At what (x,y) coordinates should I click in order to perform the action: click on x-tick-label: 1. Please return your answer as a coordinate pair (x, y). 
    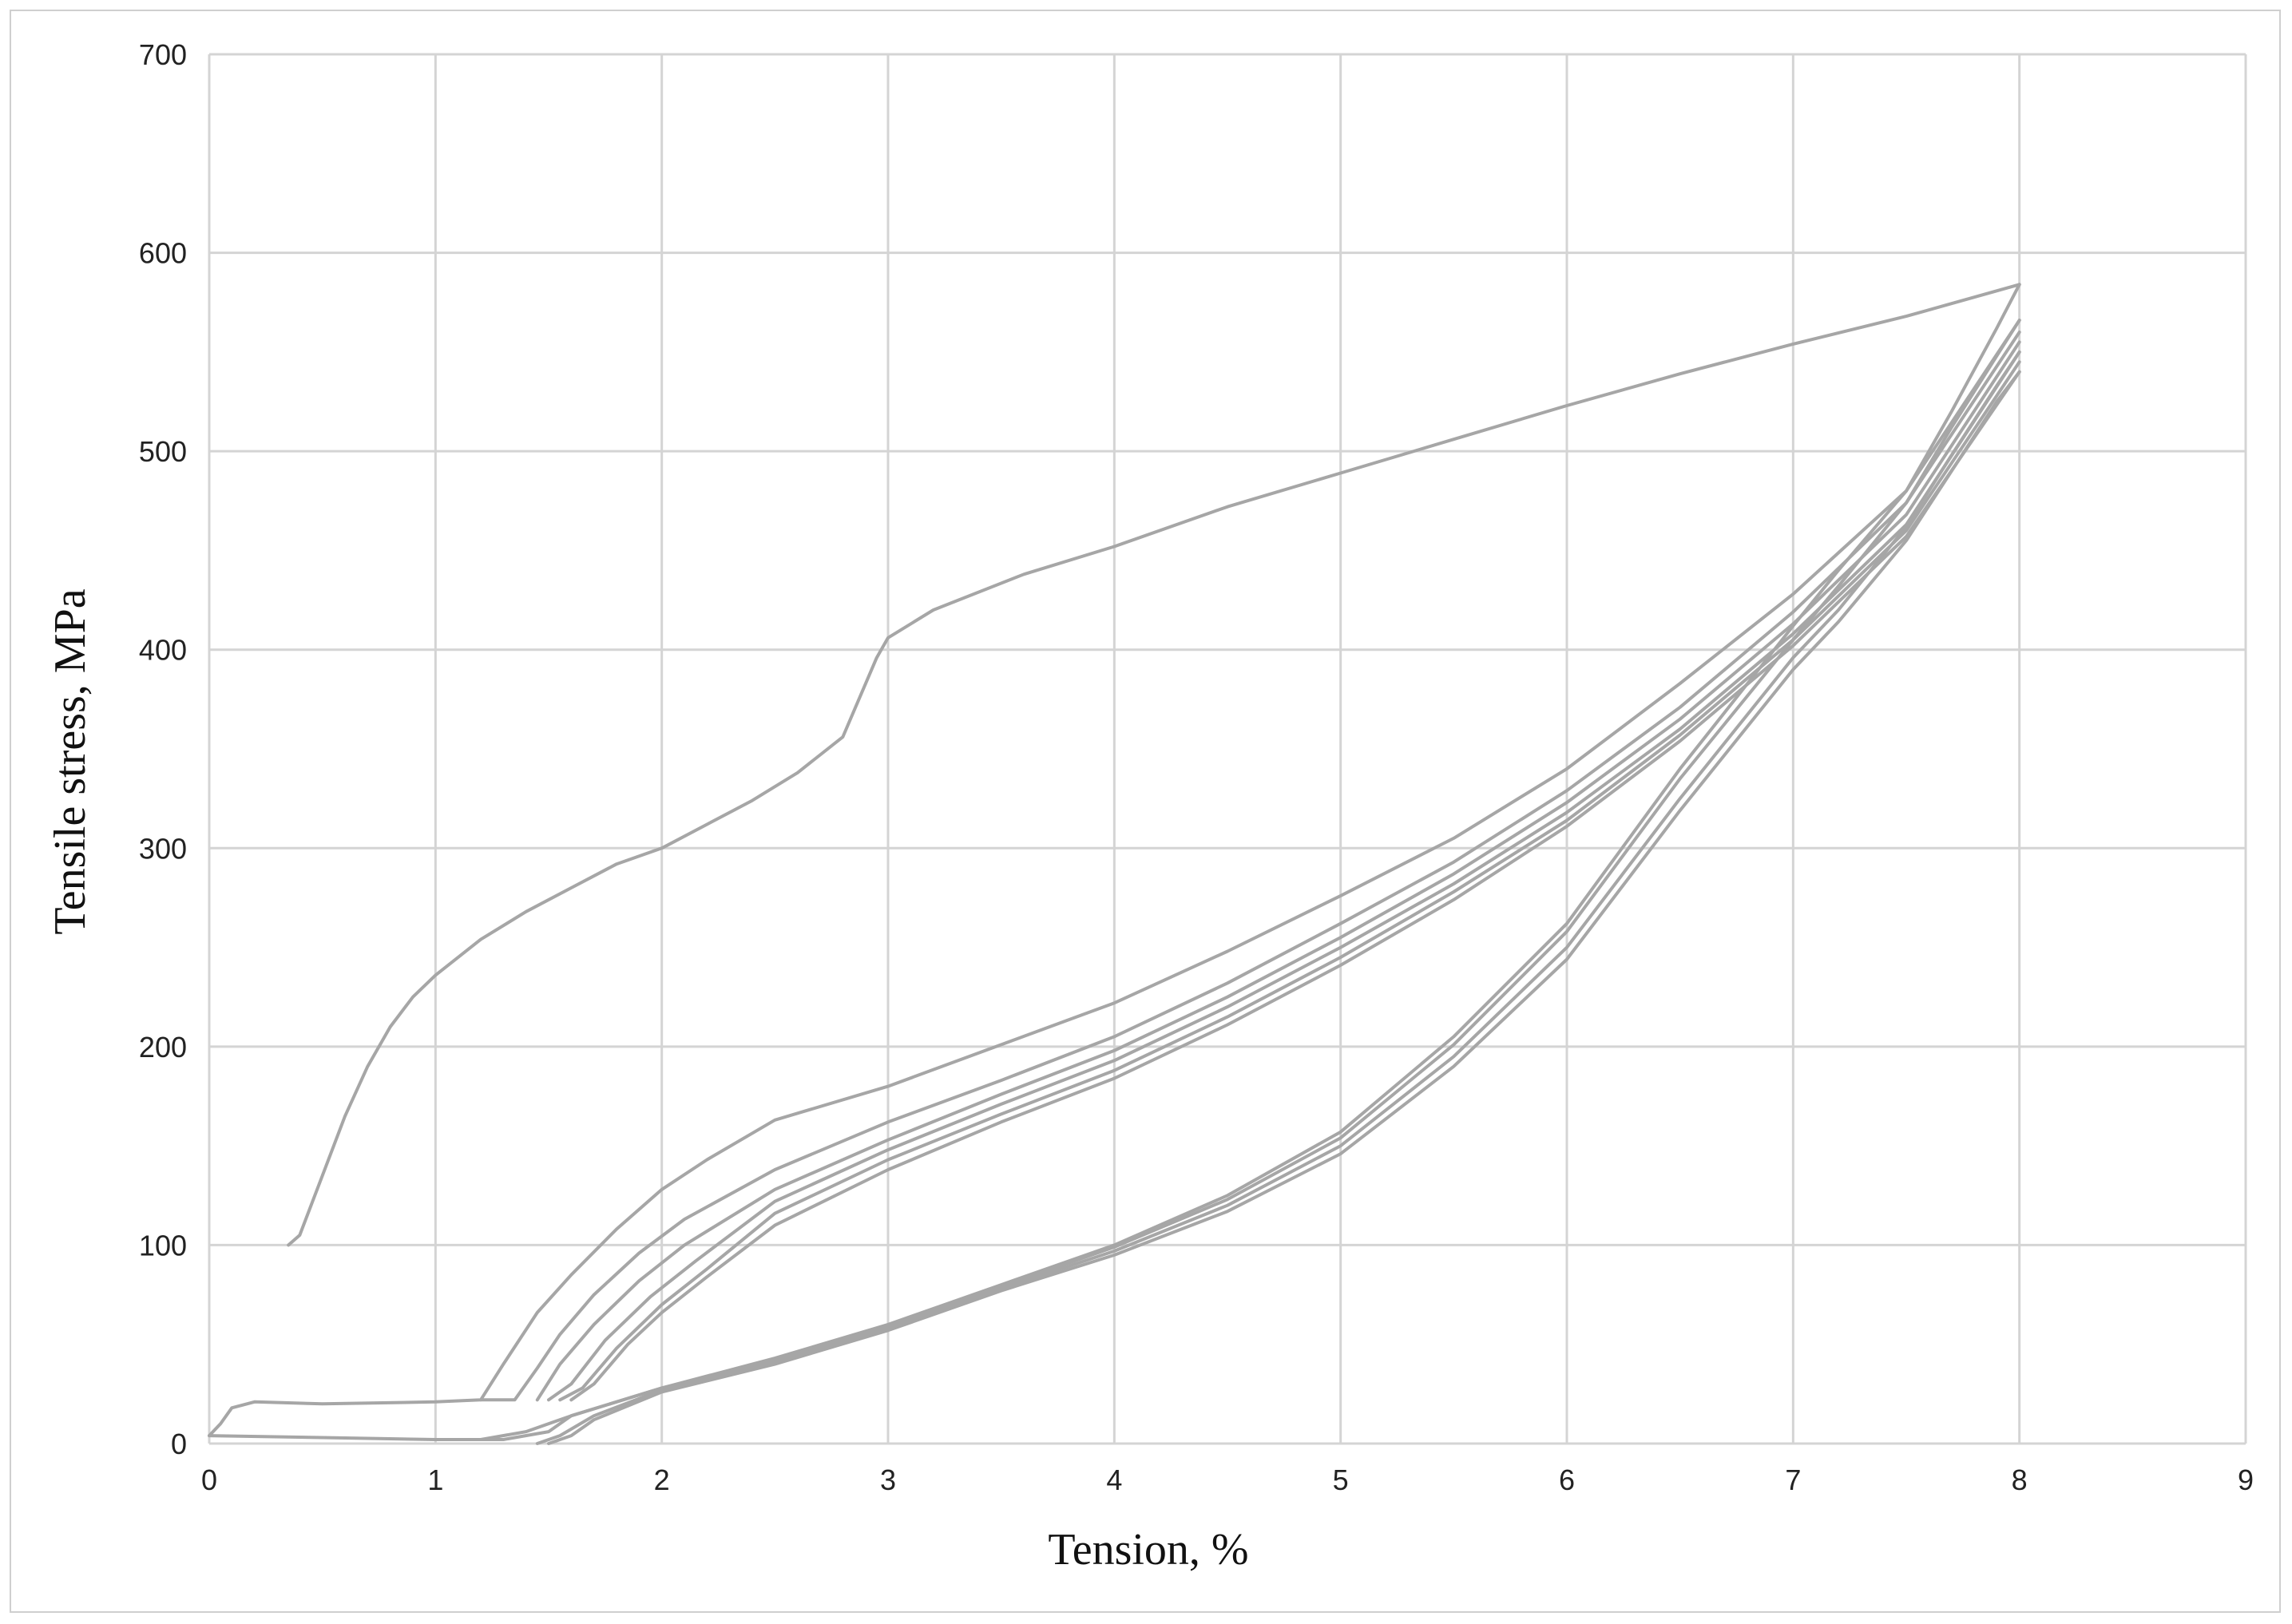
    Looking at the image, I should click on (435, 1480).